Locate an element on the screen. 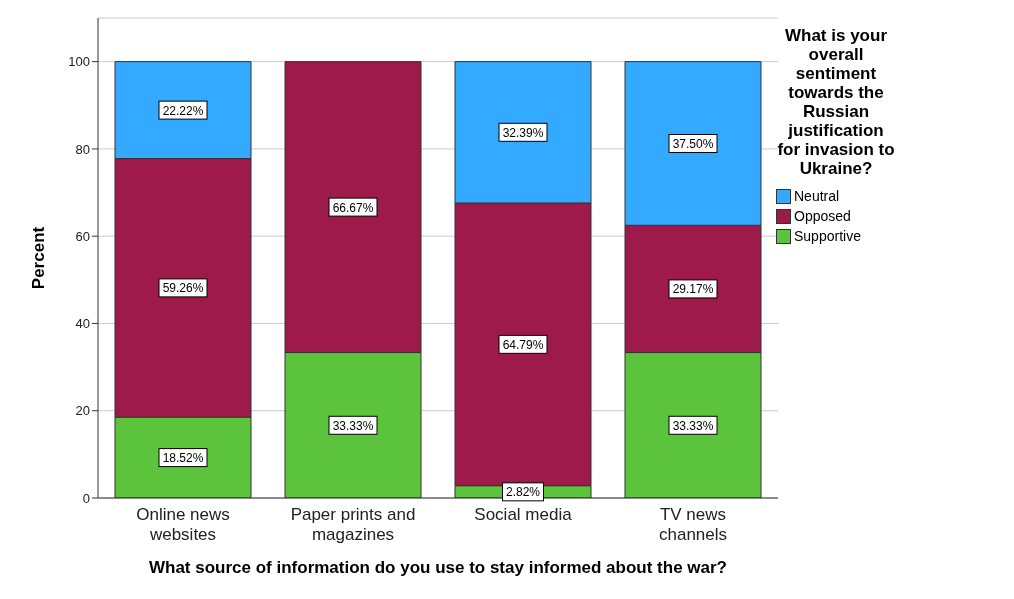 The width and height of the screenshot is (1014, 599). data-label: 29.17% is located at coordinates (693, 289).